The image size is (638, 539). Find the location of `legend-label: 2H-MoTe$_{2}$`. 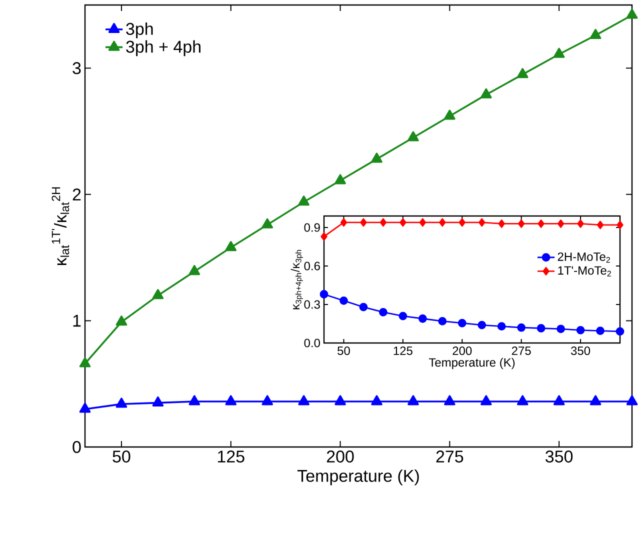

legend-label: 2H-MoTe$_{2}$ is located at coordinates (584, 257).